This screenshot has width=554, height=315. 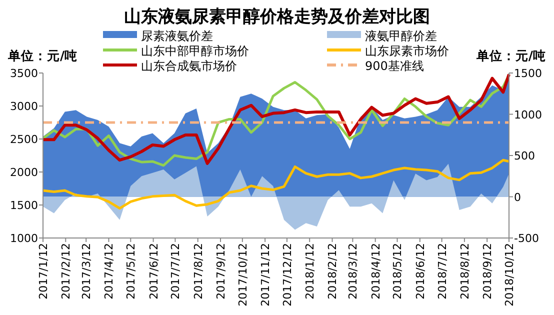 I want to click on x-tick-label: 2017/4/12, so click(x=109, y=271).